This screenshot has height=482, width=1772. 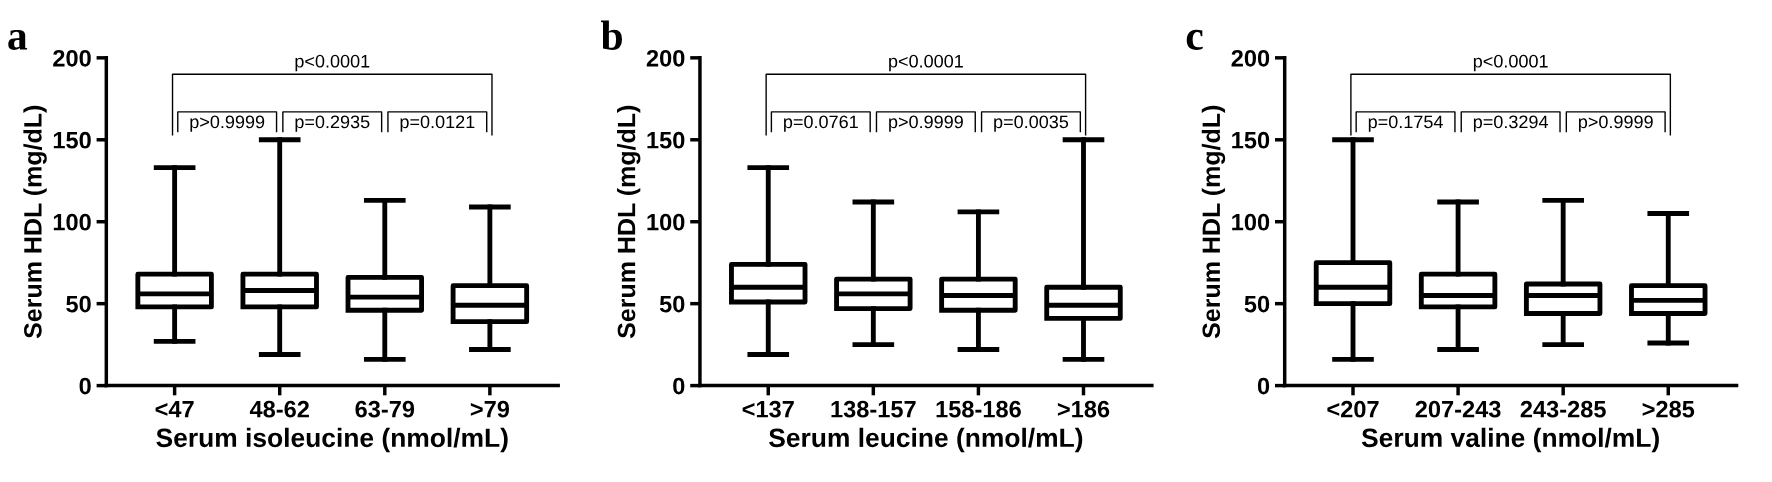 What do you see at coordinates (1194, 39) in the screenshot?
I see `chart-title: c` at bounding box center [1194, 39].